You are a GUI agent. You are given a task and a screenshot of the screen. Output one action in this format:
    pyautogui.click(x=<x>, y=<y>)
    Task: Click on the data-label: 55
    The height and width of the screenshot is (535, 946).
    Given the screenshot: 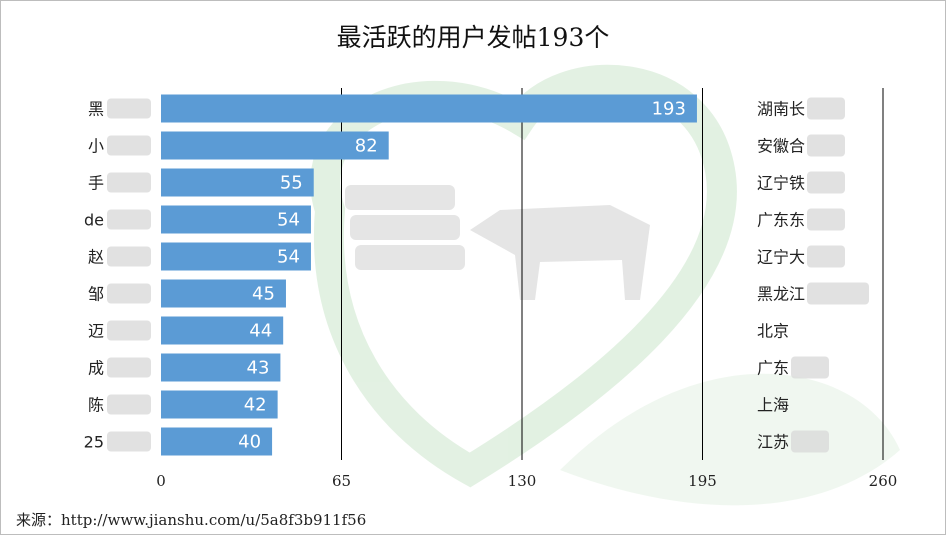 What is the action you would take?
    pyautogui.click(x=291, y=183)
    